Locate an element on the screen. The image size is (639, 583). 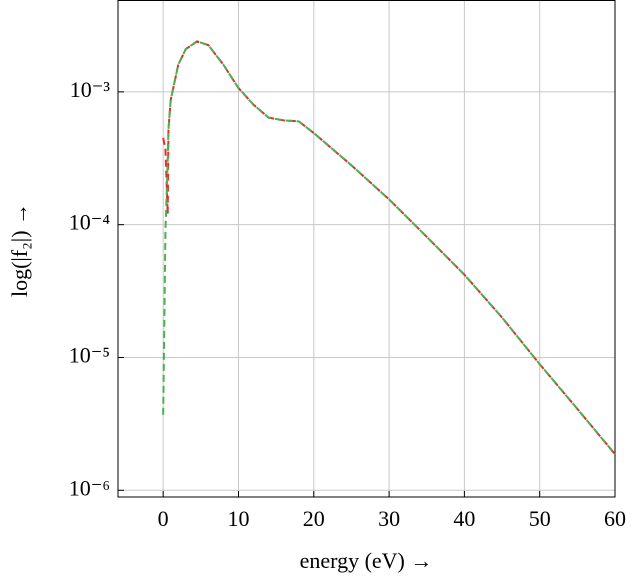
y-tick-label: 10⁻³ is located at coordinates (90, 89).